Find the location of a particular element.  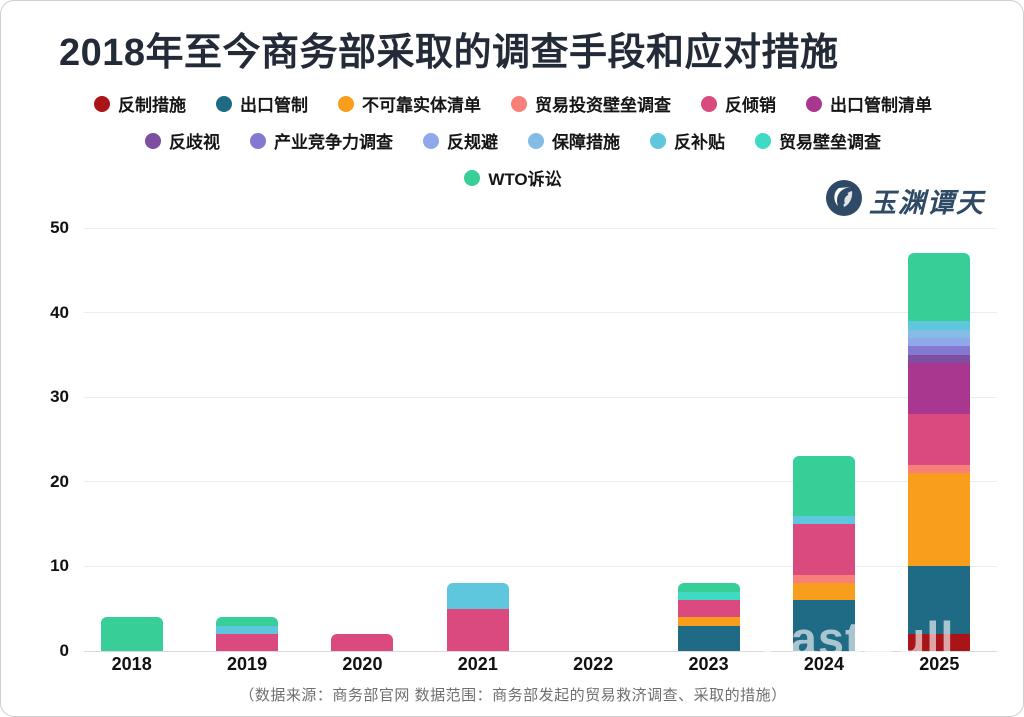

bar-2025 is located at coordinates (939, 439).